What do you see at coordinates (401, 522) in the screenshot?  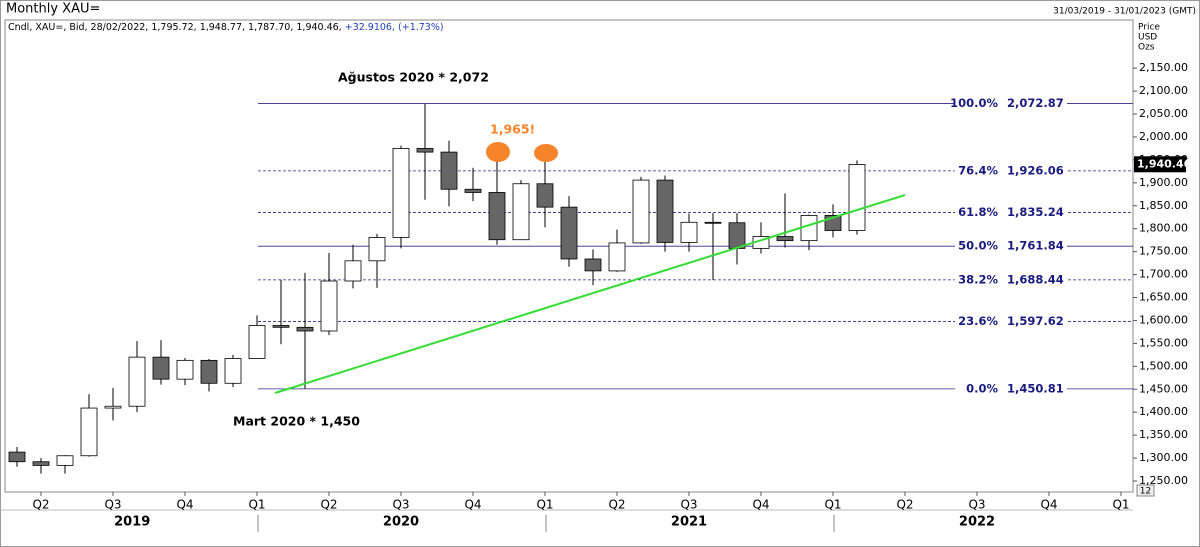 I see `year-label: 2020` at bounding box center [401, 522].